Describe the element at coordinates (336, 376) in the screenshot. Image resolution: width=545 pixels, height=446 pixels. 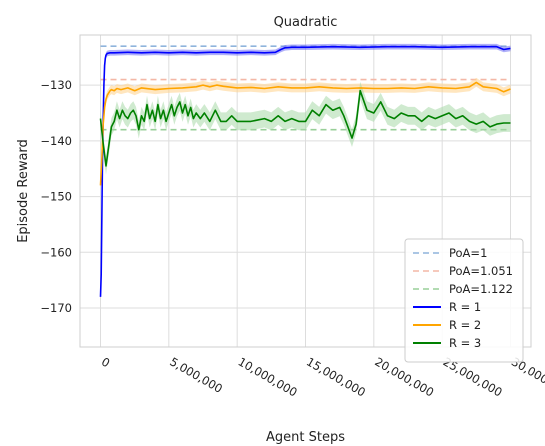
I see `x-tick-label: 15,000,000` at that location.